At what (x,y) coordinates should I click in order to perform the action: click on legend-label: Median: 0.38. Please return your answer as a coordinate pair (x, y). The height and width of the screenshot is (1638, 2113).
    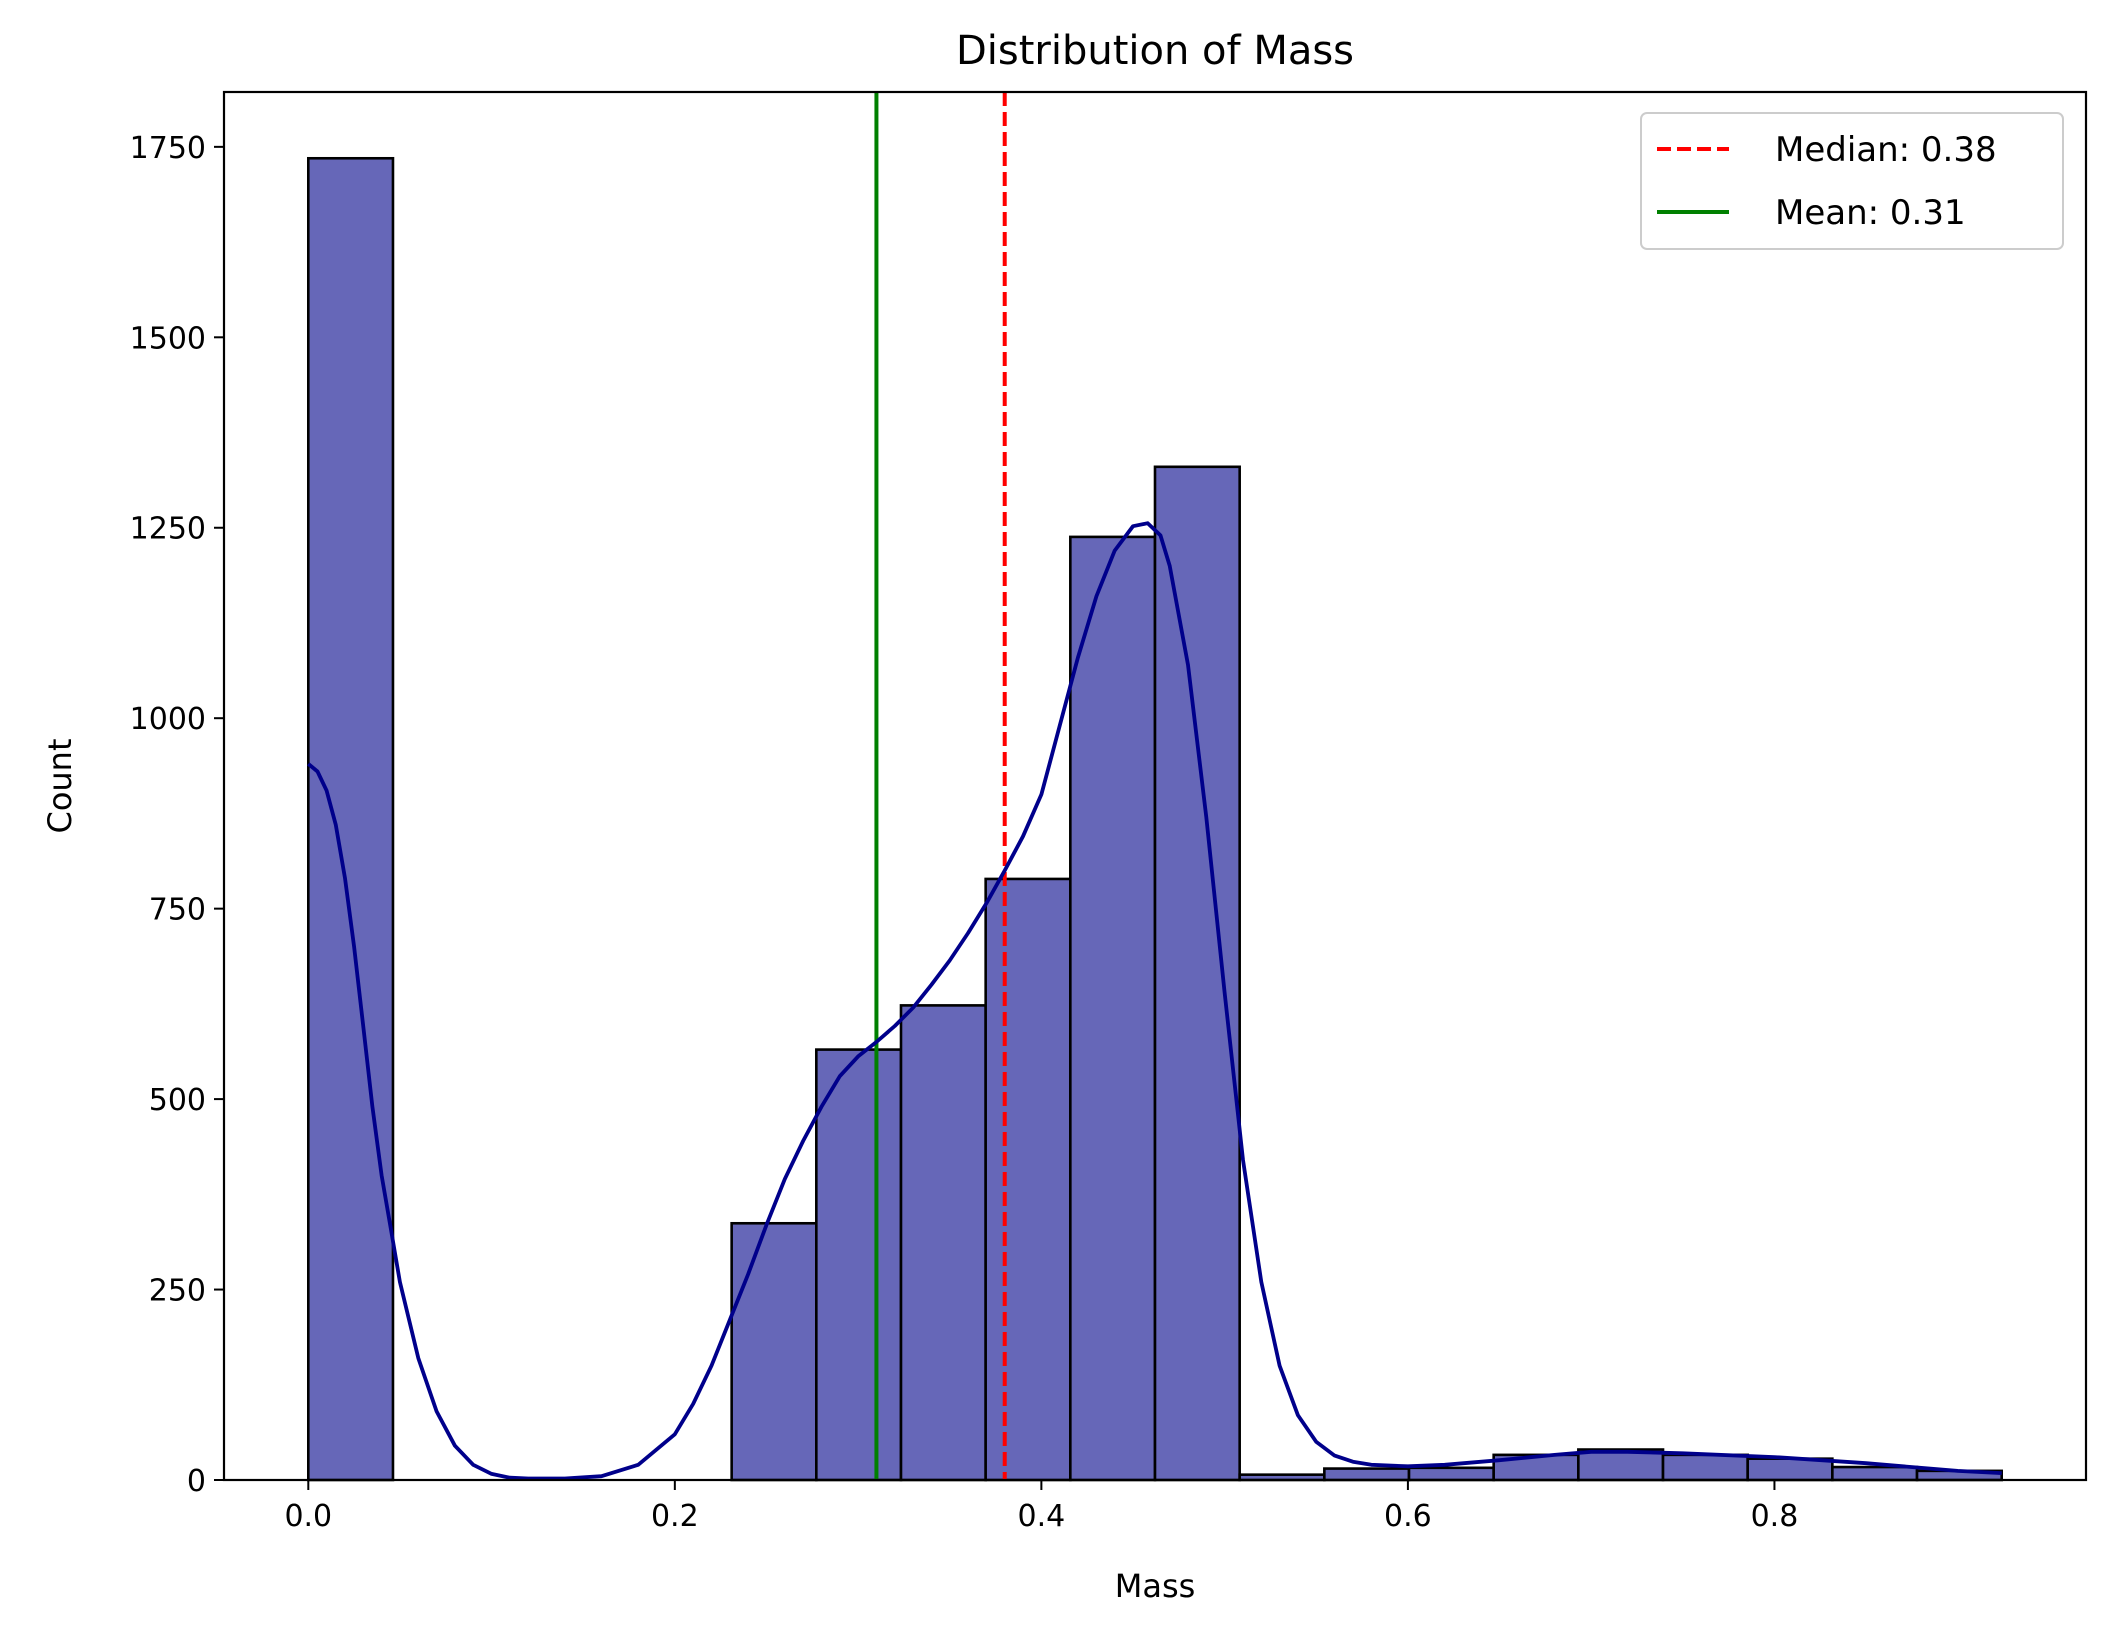
    Looking at the image, I should click on (1886, 150).